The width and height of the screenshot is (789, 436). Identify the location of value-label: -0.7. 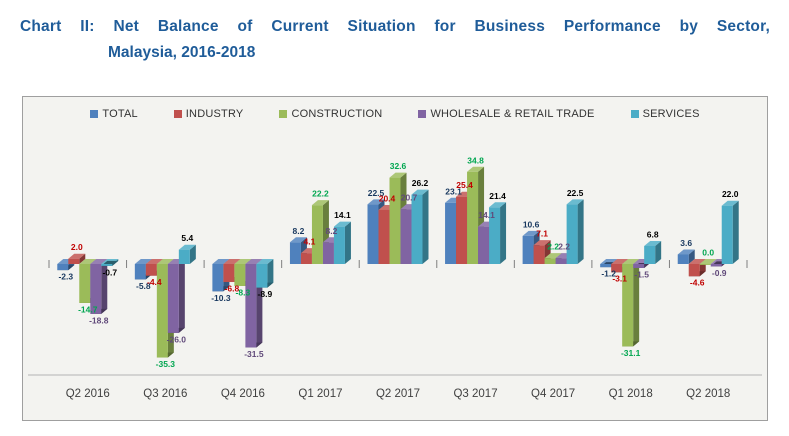
(109, 272).